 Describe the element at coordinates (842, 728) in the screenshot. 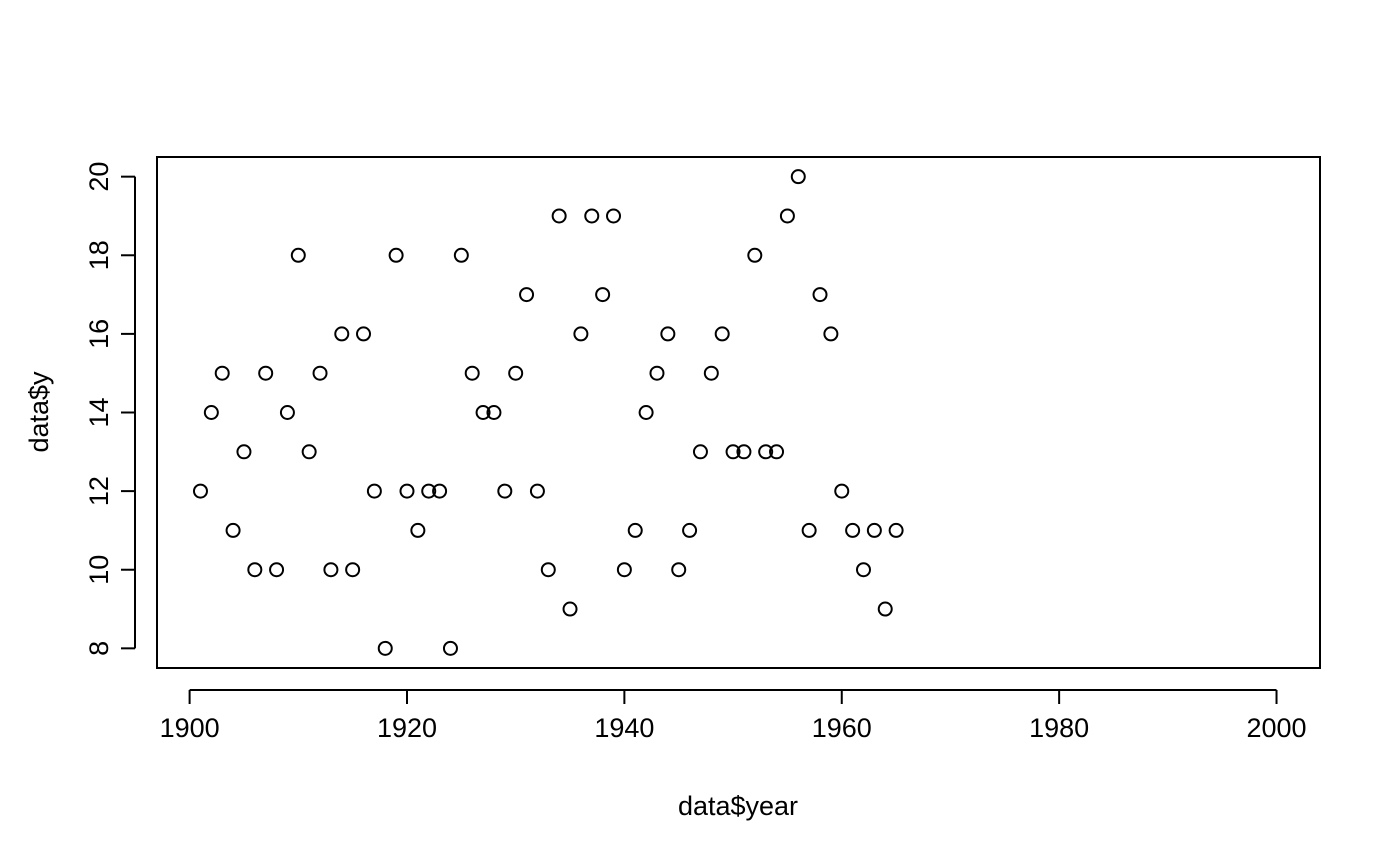

I see `x-tick-label: 1960` at that location.